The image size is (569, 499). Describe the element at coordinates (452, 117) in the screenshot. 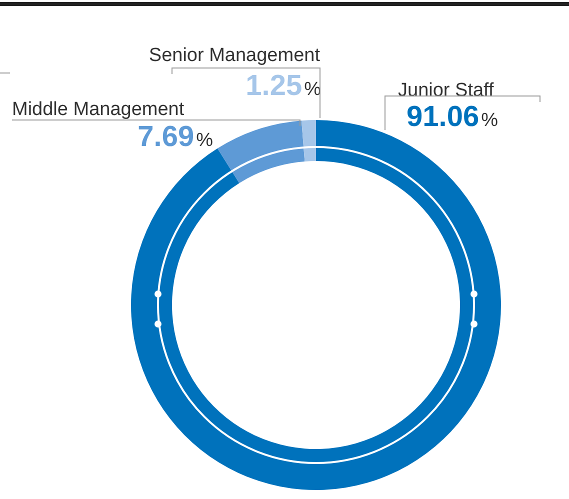

I see `data-label: 91.06%` at that location.